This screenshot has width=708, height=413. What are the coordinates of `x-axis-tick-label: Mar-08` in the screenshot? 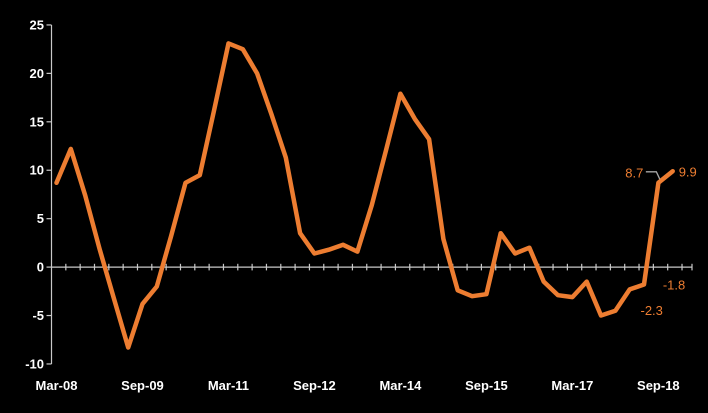 It's located at (57, 385).